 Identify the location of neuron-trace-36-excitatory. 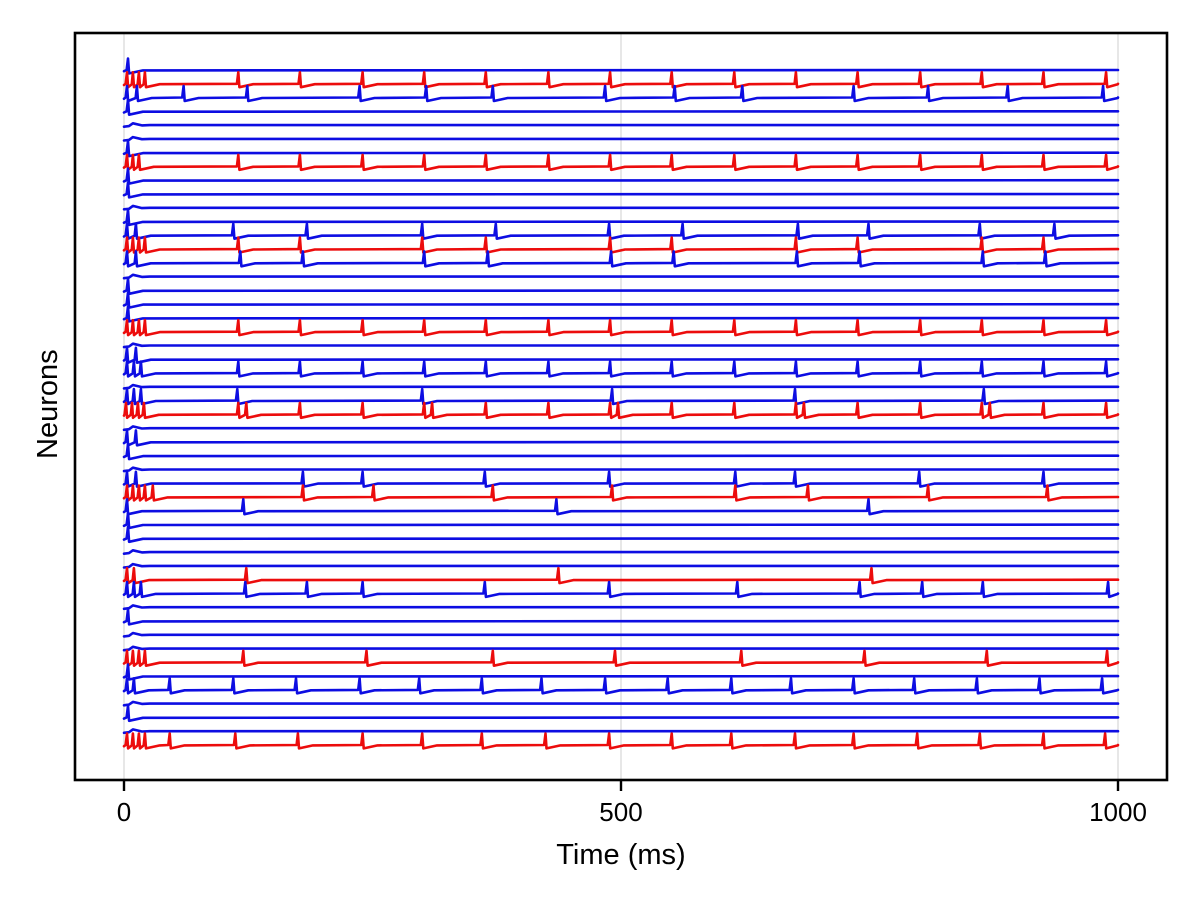
(621, 552).